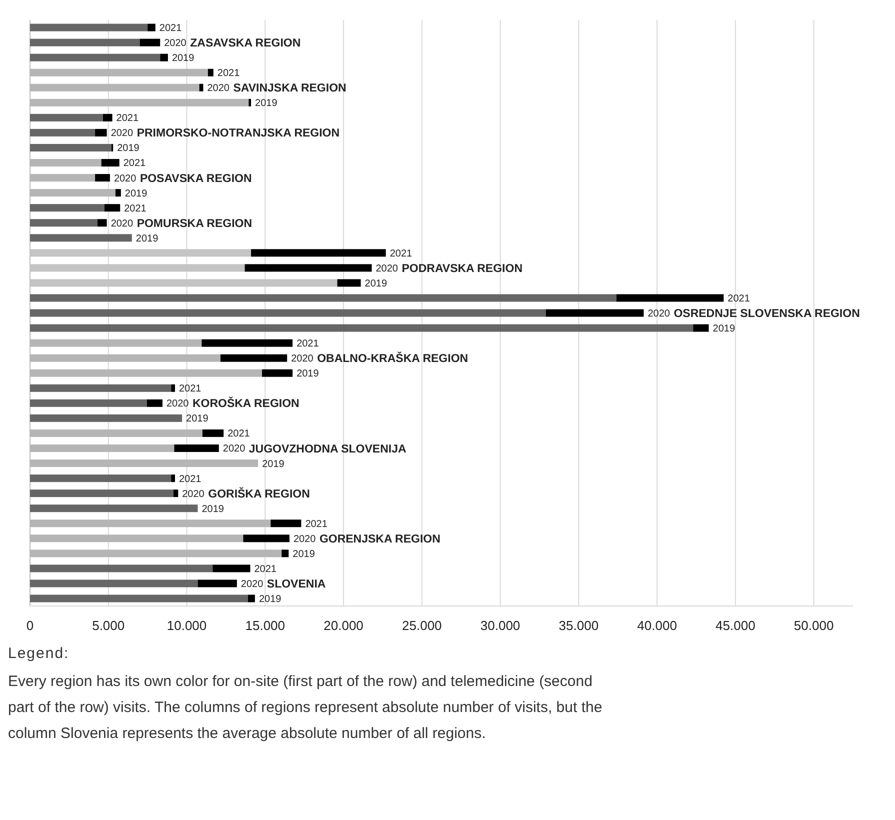 This screenshot has height=820, width=895. I want to click on x-tick-label: 40.000, so click(657, 625).